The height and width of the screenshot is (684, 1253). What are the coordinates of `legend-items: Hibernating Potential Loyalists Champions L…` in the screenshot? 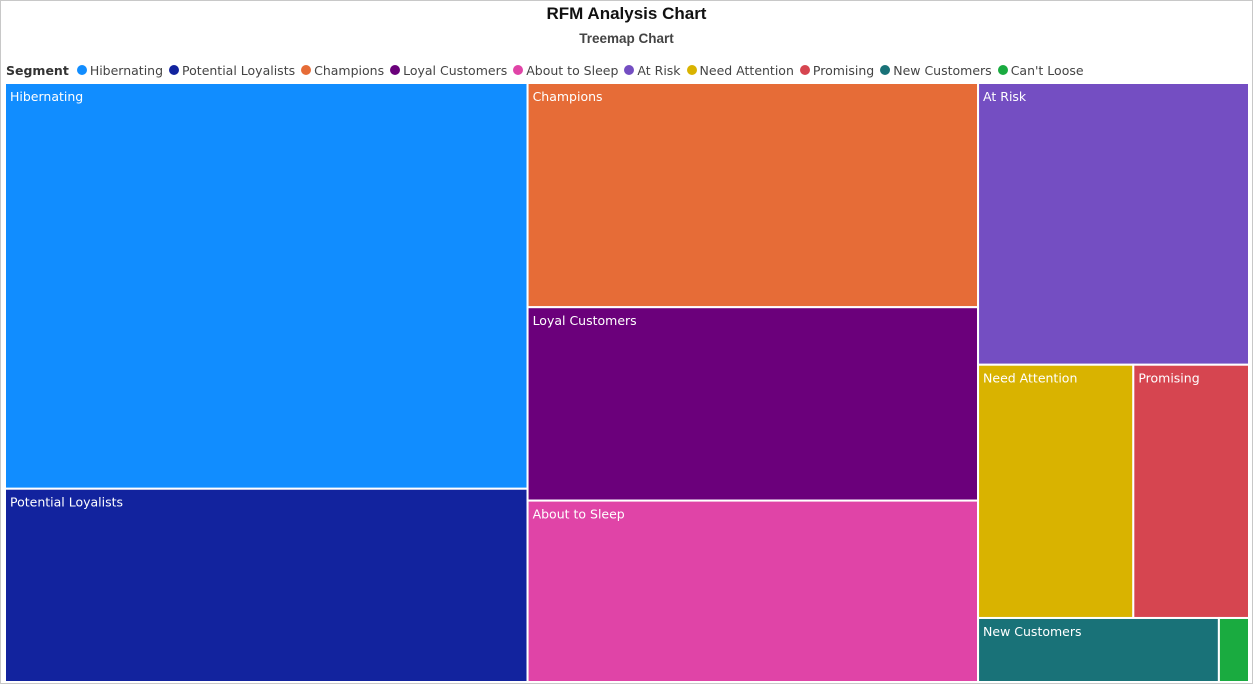 It's located at (583, 70).